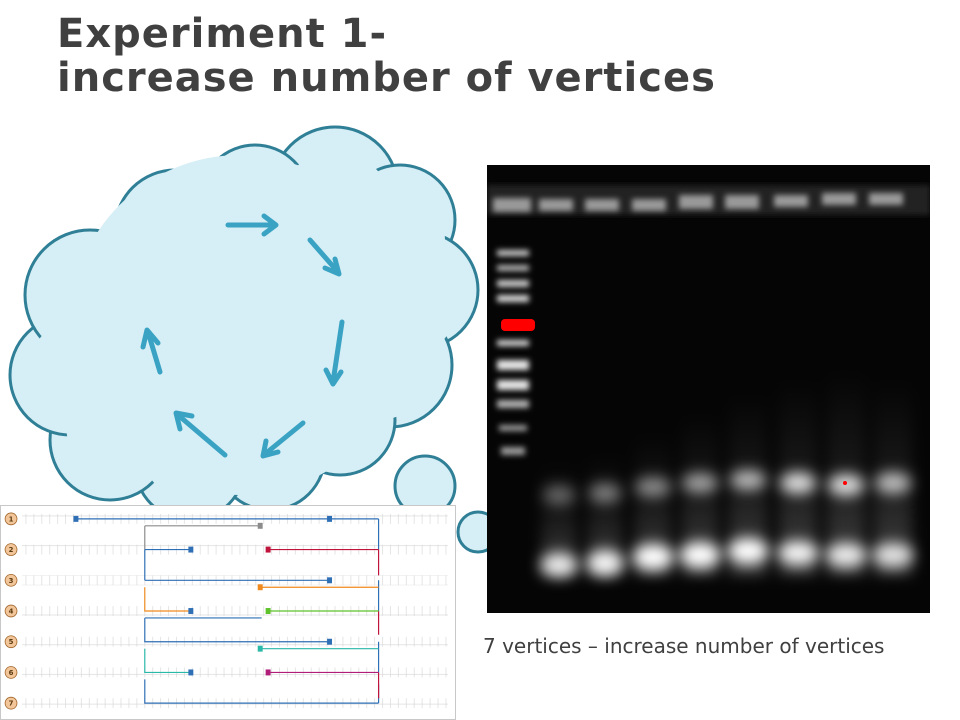  I want to click on track-label-4: 4, so click(11, 611).